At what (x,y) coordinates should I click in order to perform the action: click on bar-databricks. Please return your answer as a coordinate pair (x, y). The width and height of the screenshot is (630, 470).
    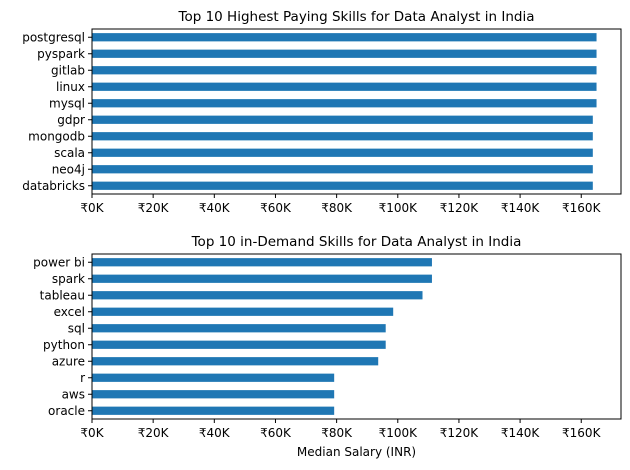
    Looking at the image, I should click on (342, 185).